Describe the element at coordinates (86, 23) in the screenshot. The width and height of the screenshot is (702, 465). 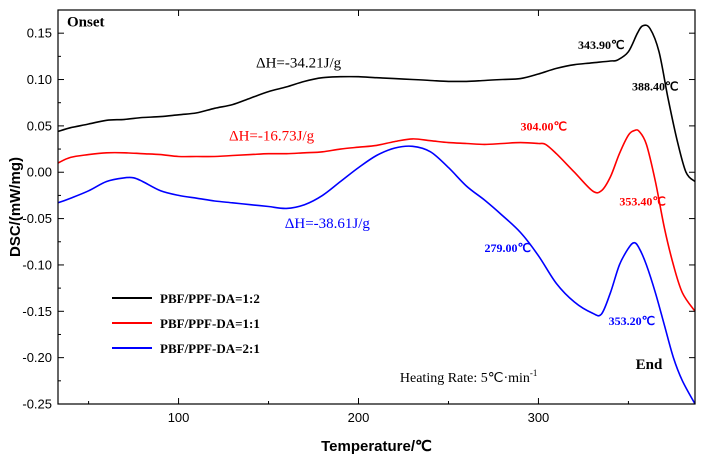
I see `annotation-label: Onset` at that location.